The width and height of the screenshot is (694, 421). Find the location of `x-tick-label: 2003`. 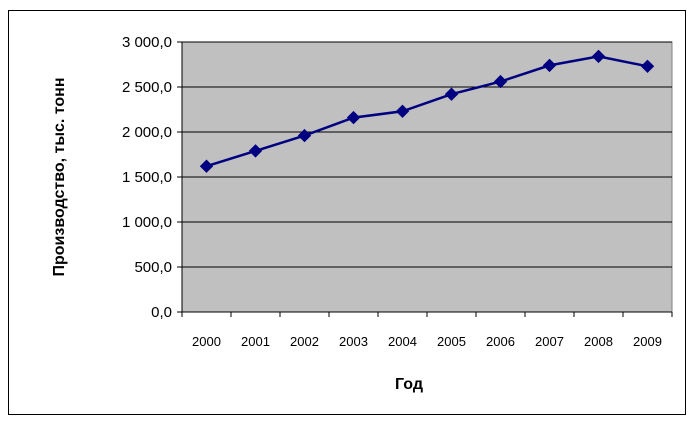

x-tick-label: 2003 is located at coordinates (353, 341).